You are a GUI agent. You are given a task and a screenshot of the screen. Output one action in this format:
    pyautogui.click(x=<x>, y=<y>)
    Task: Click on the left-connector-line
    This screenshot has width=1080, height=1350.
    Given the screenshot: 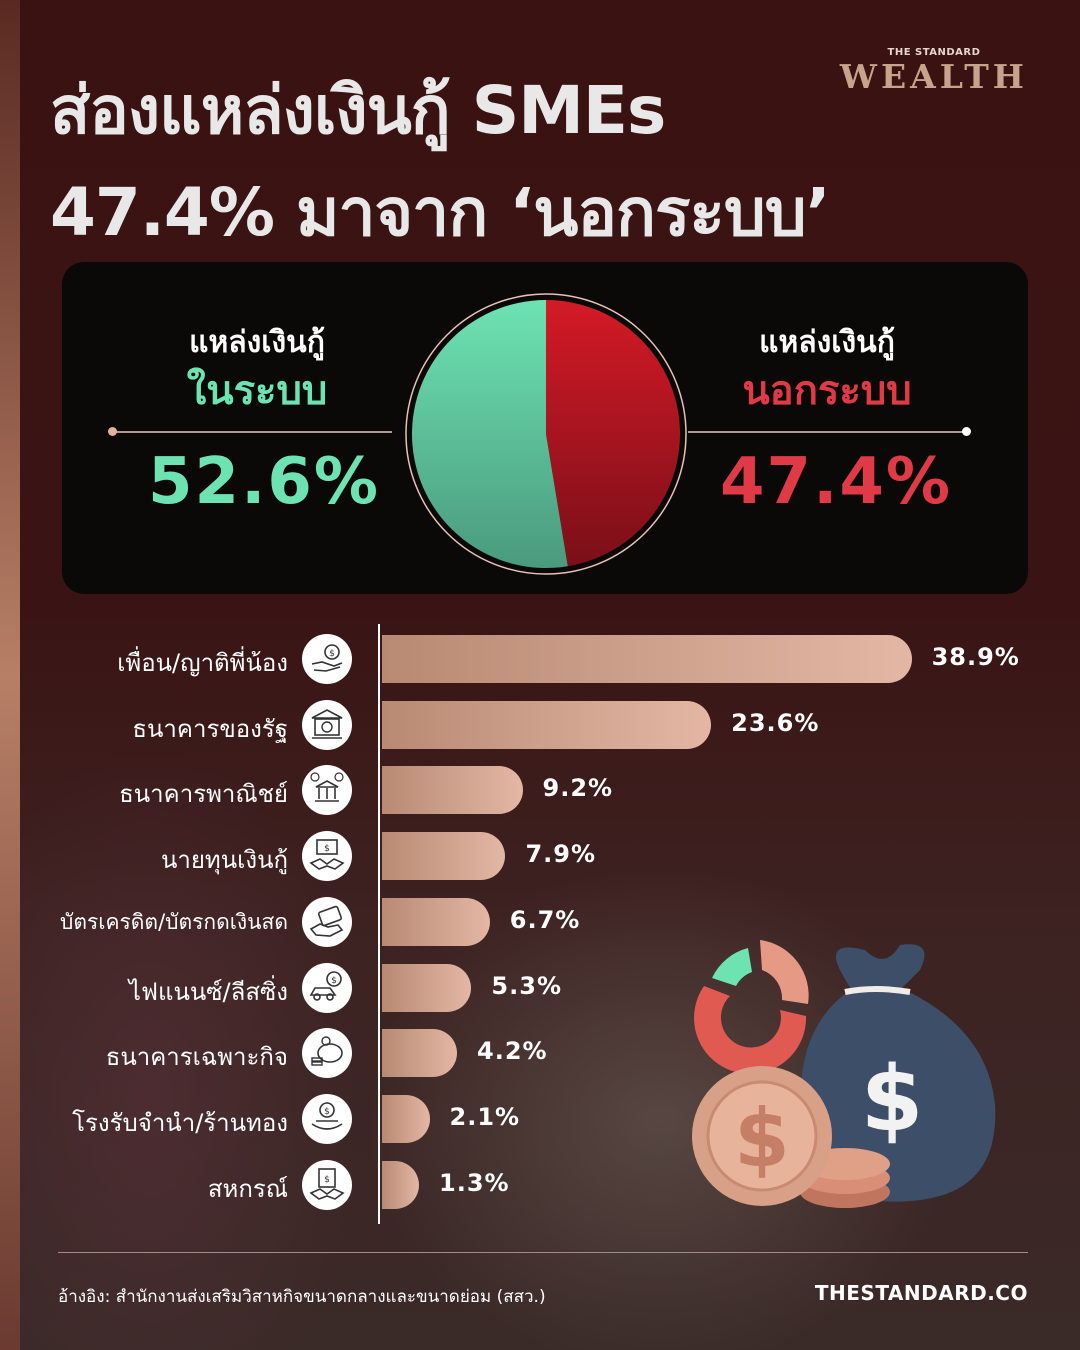 What is the action you would take?
    pyautogui.click(x=252, y=432)
    